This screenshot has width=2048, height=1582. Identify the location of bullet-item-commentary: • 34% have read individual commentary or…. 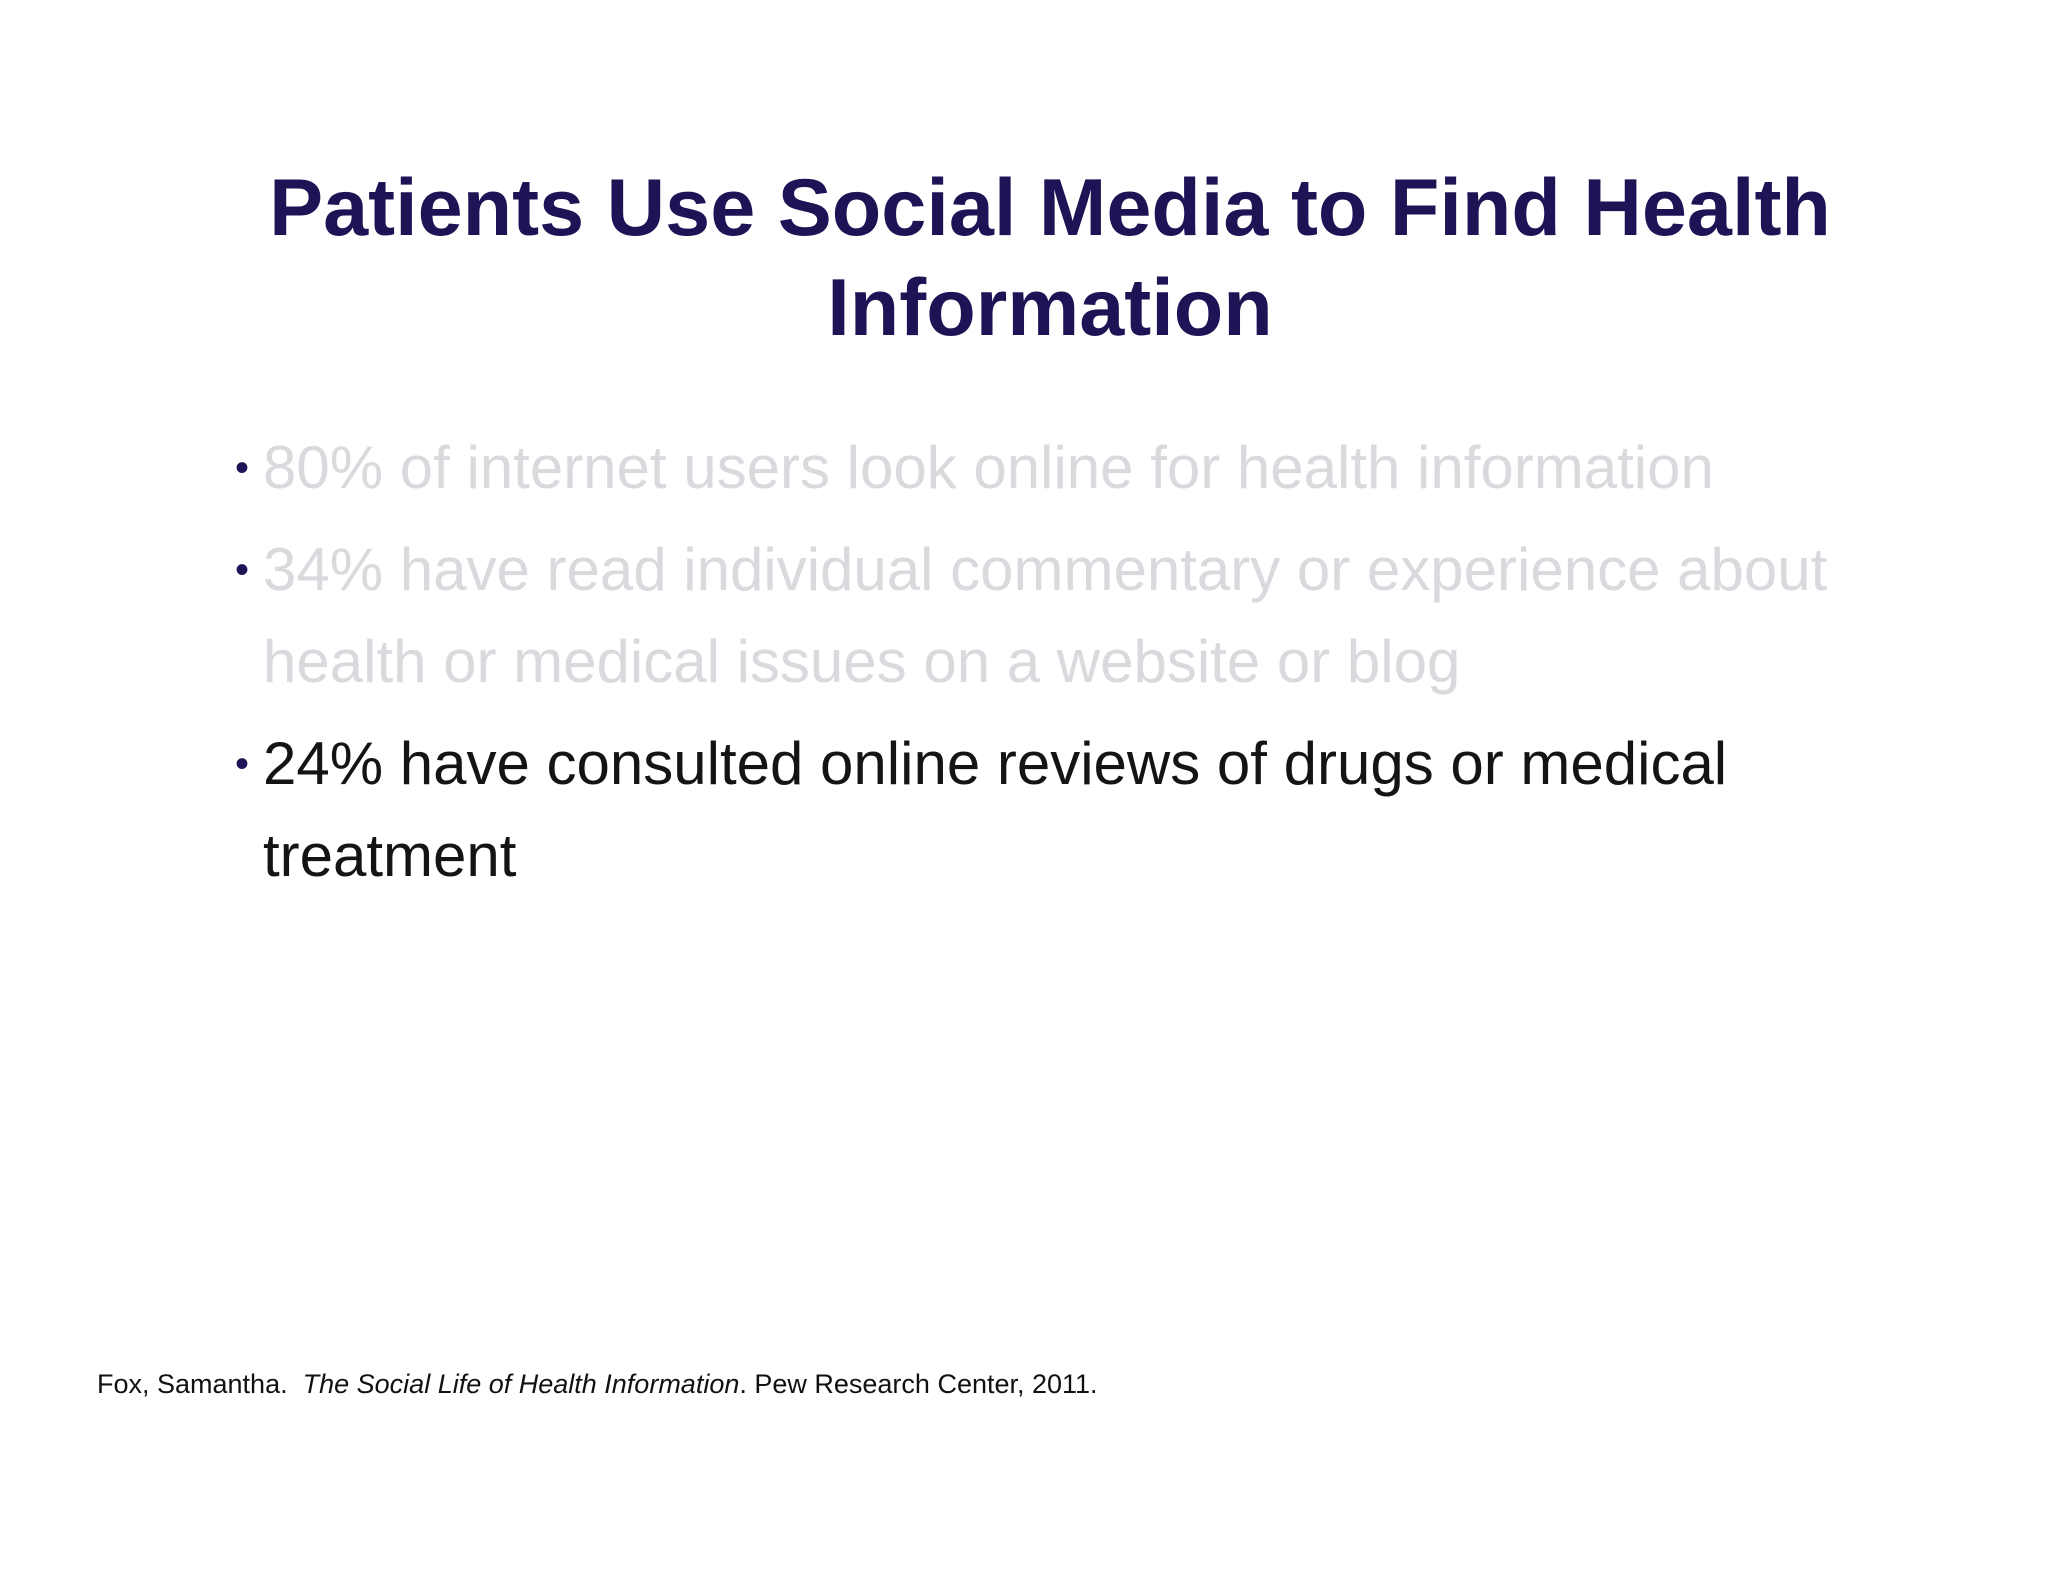
(1045, 616).